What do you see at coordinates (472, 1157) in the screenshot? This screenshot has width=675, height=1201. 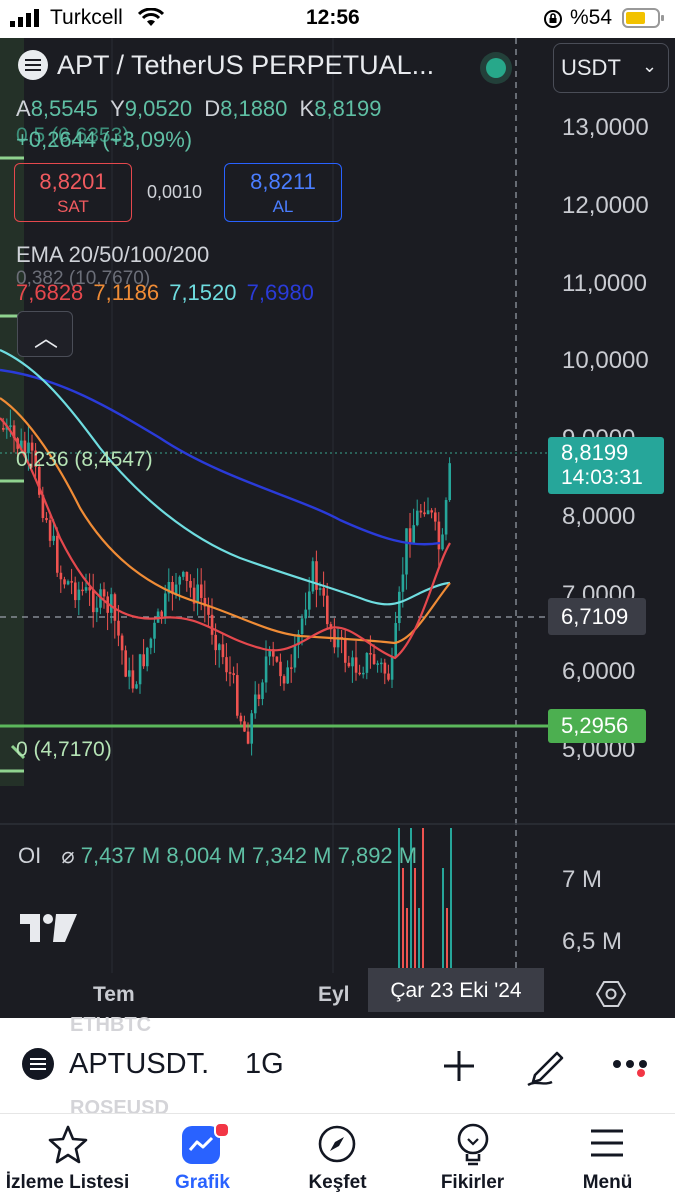 I see `tab-ideas: Fikirler` at bounding box center [472, 1157].